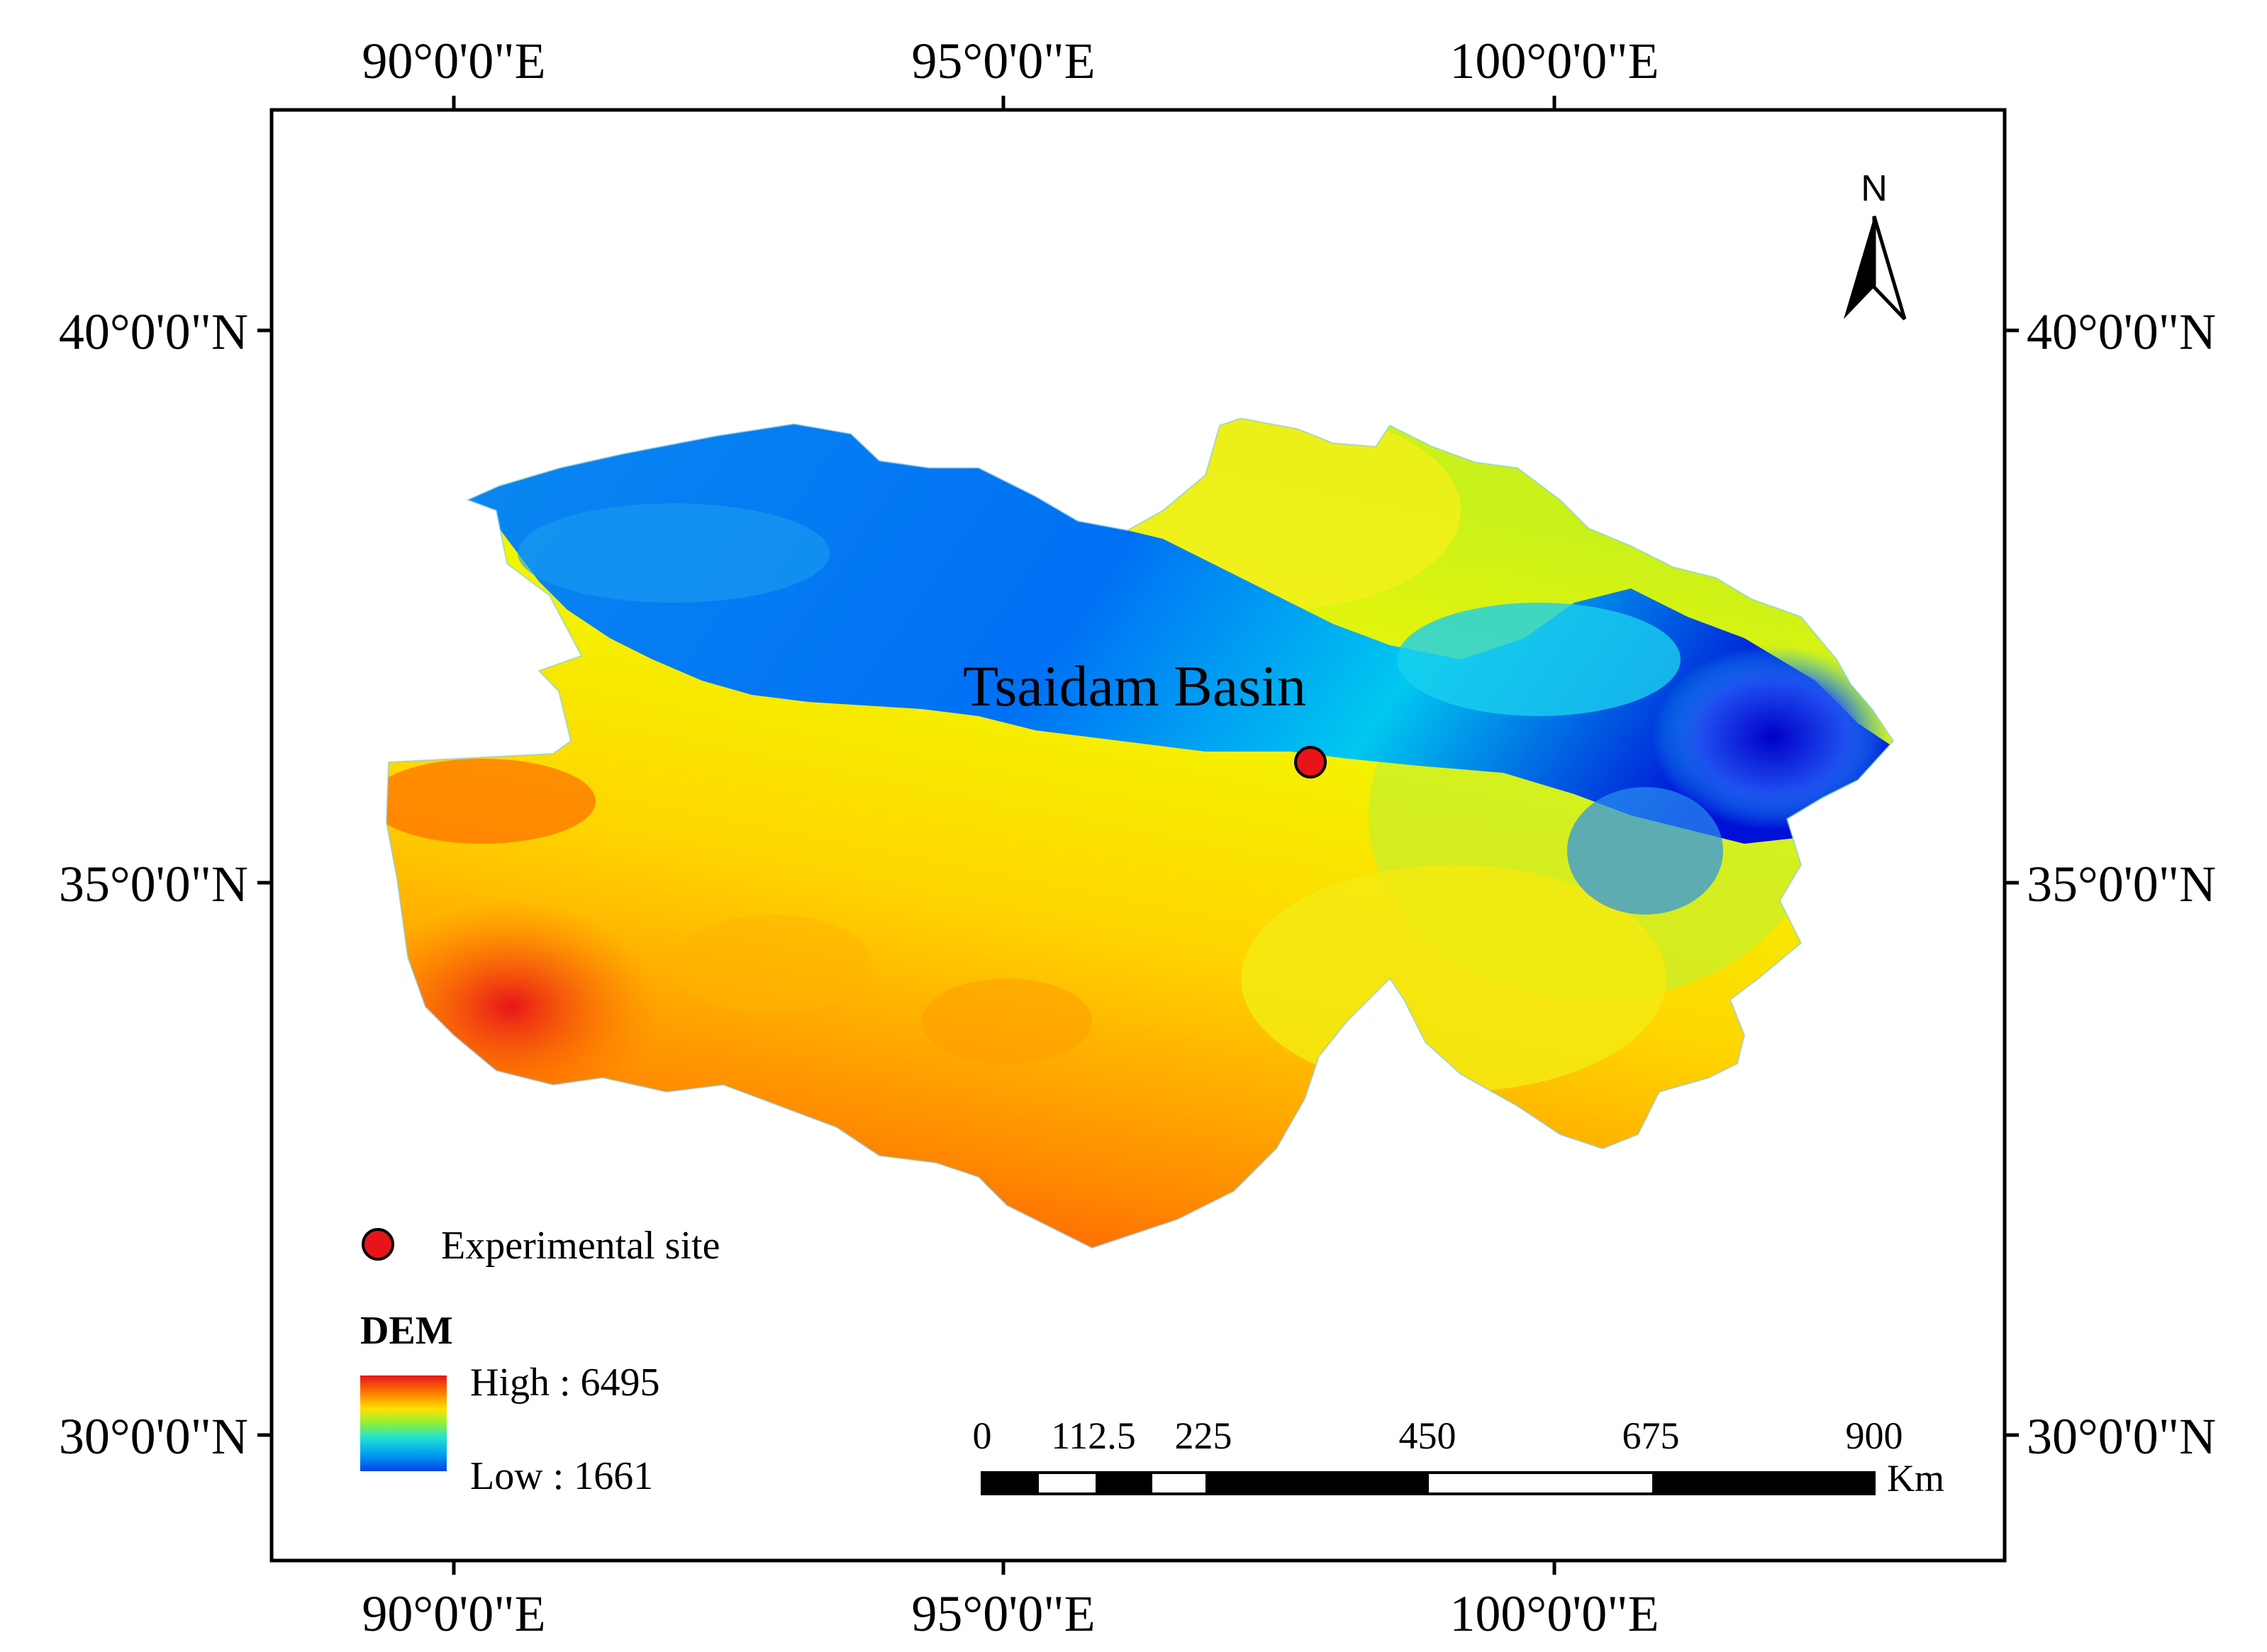 Image resolution: width=2267 pixels, height=1652 pixels. What do you see at coordinates (561, 1476) in the screenshot?
I see `dem-low-label: Low : 1661` at bounding box center [561, 1476].